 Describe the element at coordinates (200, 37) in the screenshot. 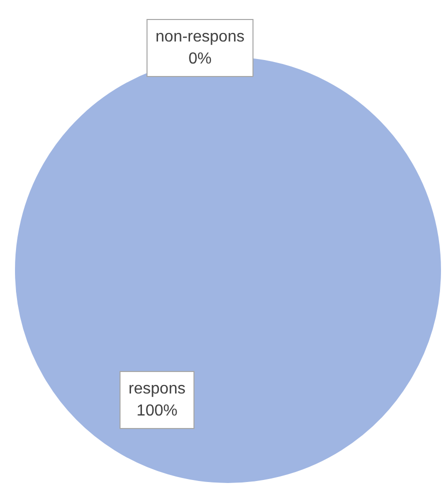

I see `category-label: non-respons` at that location.